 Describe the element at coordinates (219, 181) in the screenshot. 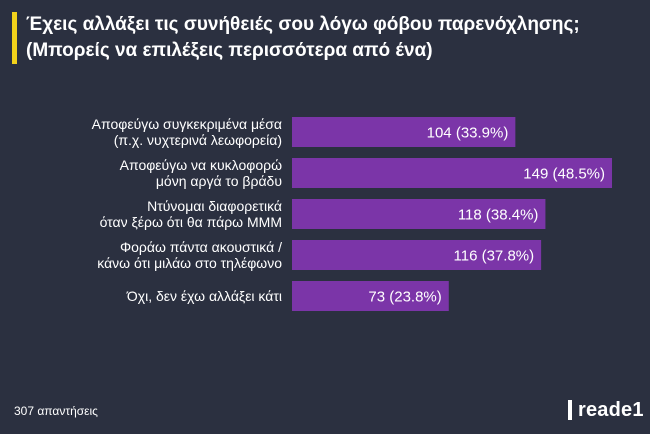

I see `category-label-1-line-1: μόνη αργά το βράδυ` at that location.